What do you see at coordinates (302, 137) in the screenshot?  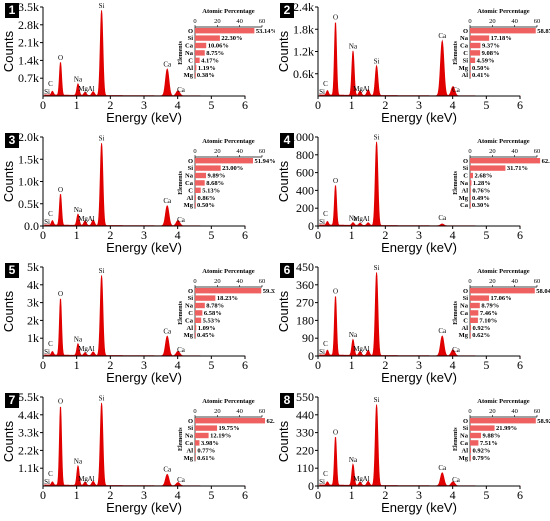 I see `y-tick-label: 1000` at bounding box center [302, 137].